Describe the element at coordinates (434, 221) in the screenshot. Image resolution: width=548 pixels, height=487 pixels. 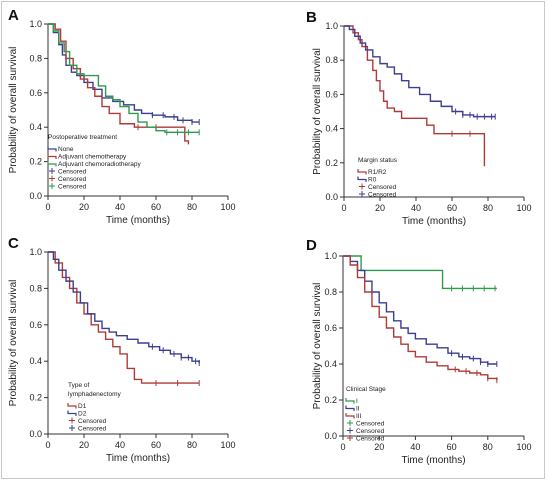
I see `panel-b-x-axis-label: Time (months)` at that location.